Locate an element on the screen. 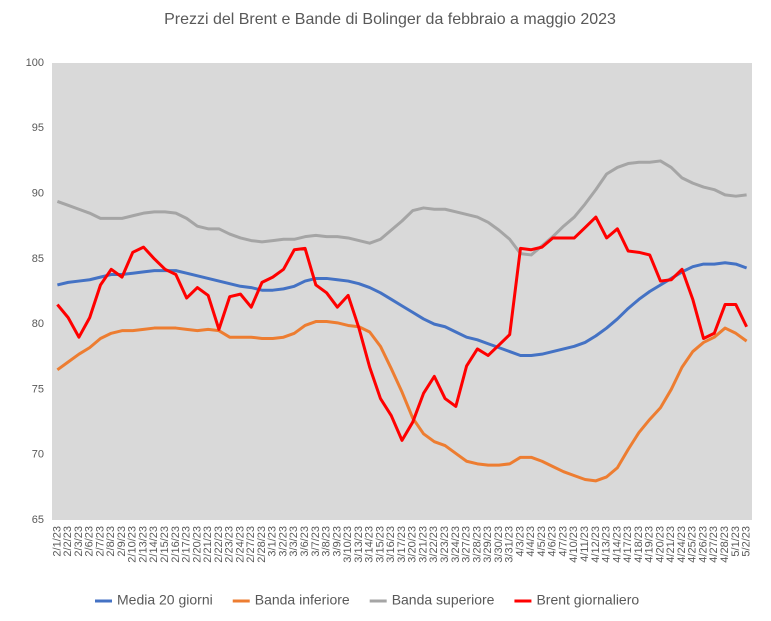 The height and width of the screenshot is (621, 771). x-tick-label: 2/27/23 is located at coordinates (251, 544).